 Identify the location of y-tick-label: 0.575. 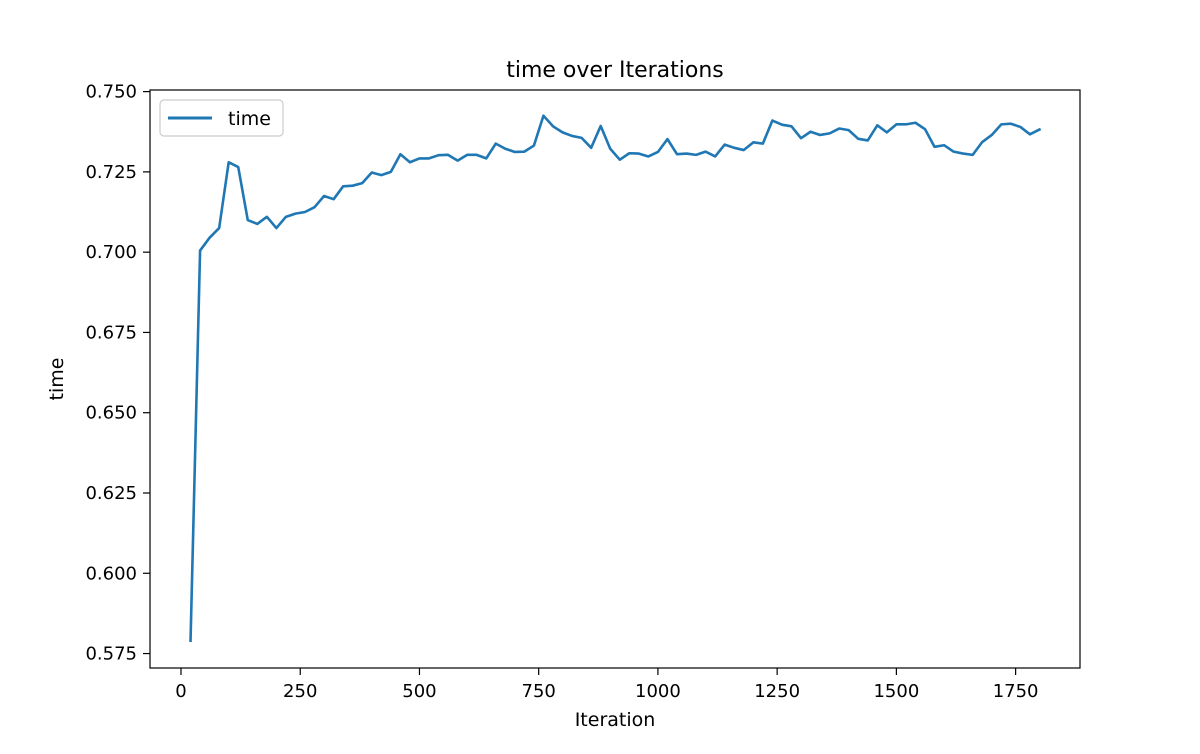
(111, 654).